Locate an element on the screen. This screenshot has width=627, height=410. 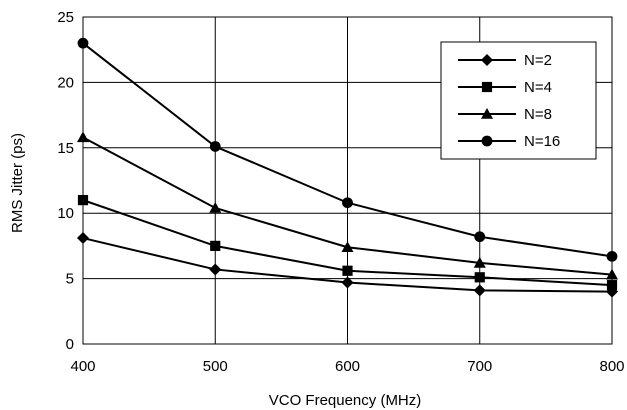
legend-label: N=2 is located at coordinates (538, 60).